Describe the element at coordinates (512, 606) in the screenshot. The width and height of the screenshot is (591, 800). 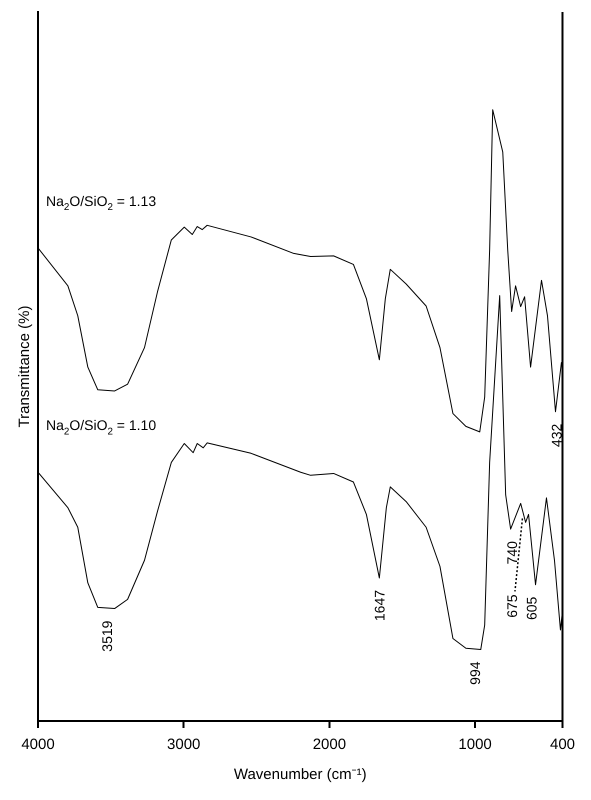
I see `annotation: 675` at that location.